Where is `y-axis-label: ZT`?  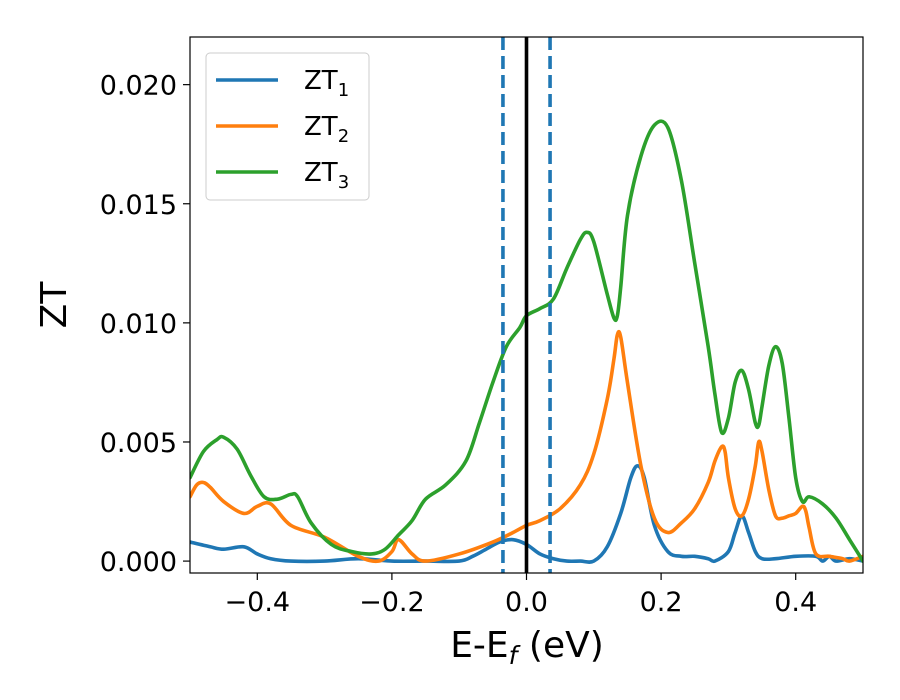
y-axis-label: ZT is located at coordinates (54, 305).